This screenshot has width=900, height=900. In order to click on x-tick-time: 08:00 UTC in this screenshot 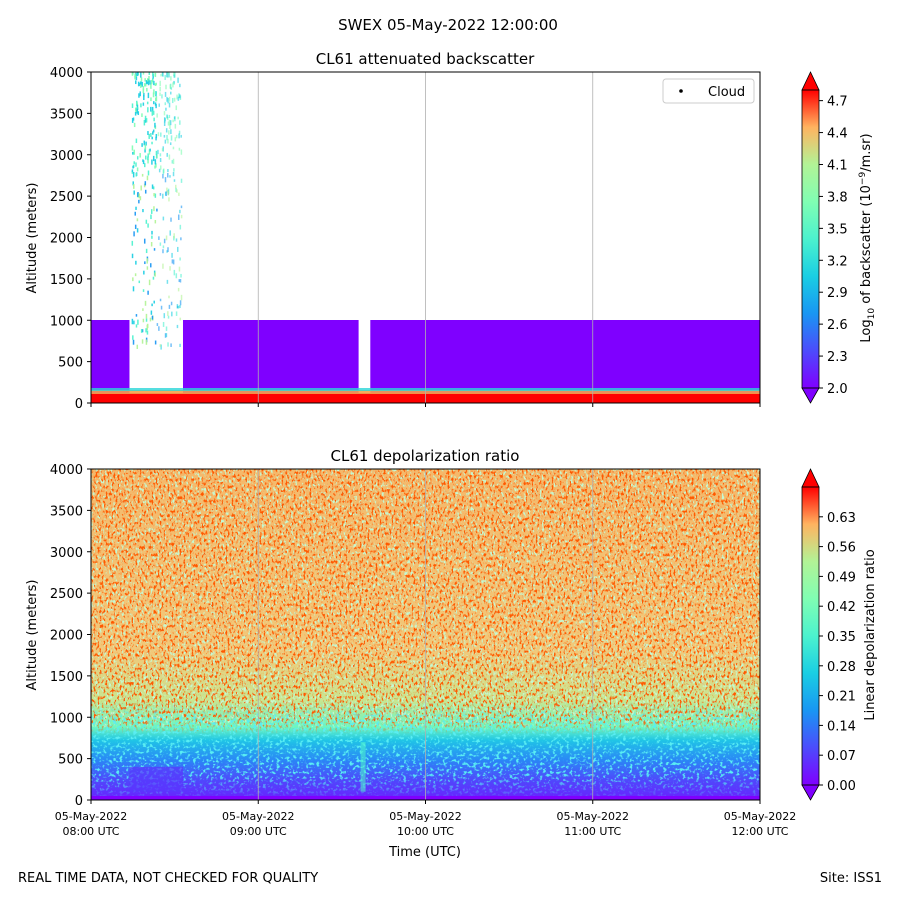, I will do `click(90, 831)`.